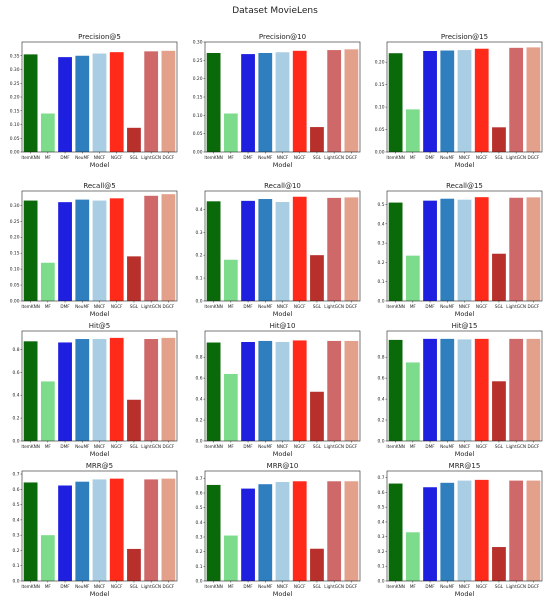 This screenshot has width=550, height=603. Describe the element at coordinates (275, 11) in the screenshot. I see `figure-title: Dataset MovieLens` at that location.